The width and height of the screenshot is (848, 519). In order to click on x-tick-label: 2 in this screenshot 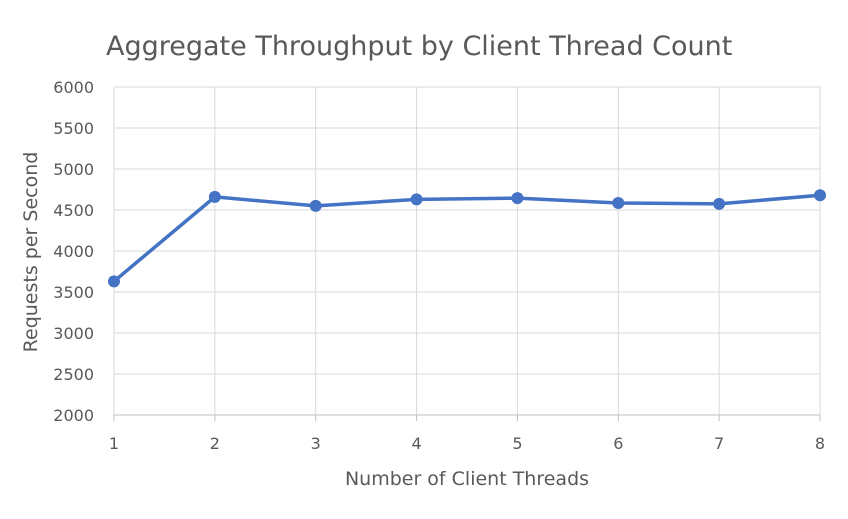, I will do `click(215, 443)`.